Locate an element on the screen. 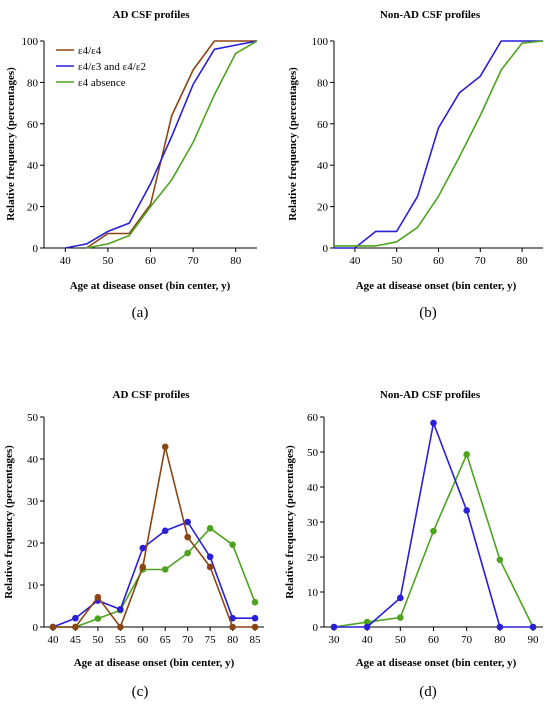  panel-c-series-line-absence is located at coordinates (154, 577).